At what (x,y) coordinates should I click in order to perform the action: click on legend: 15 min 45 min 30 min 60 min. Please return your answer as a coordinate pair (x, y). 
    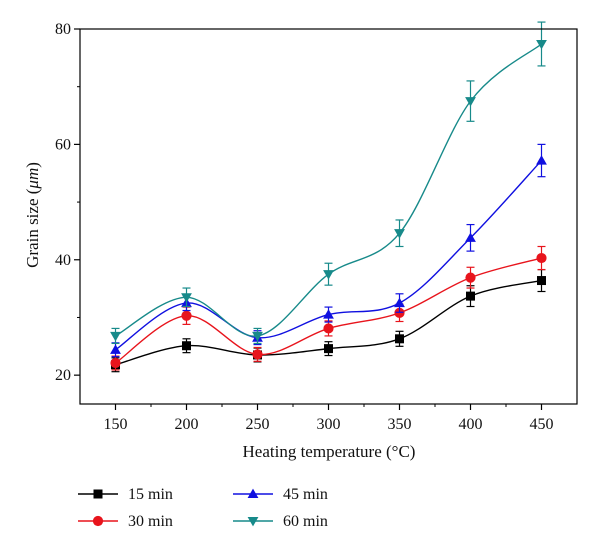
    Looking at the image, I should click on (203, 508).